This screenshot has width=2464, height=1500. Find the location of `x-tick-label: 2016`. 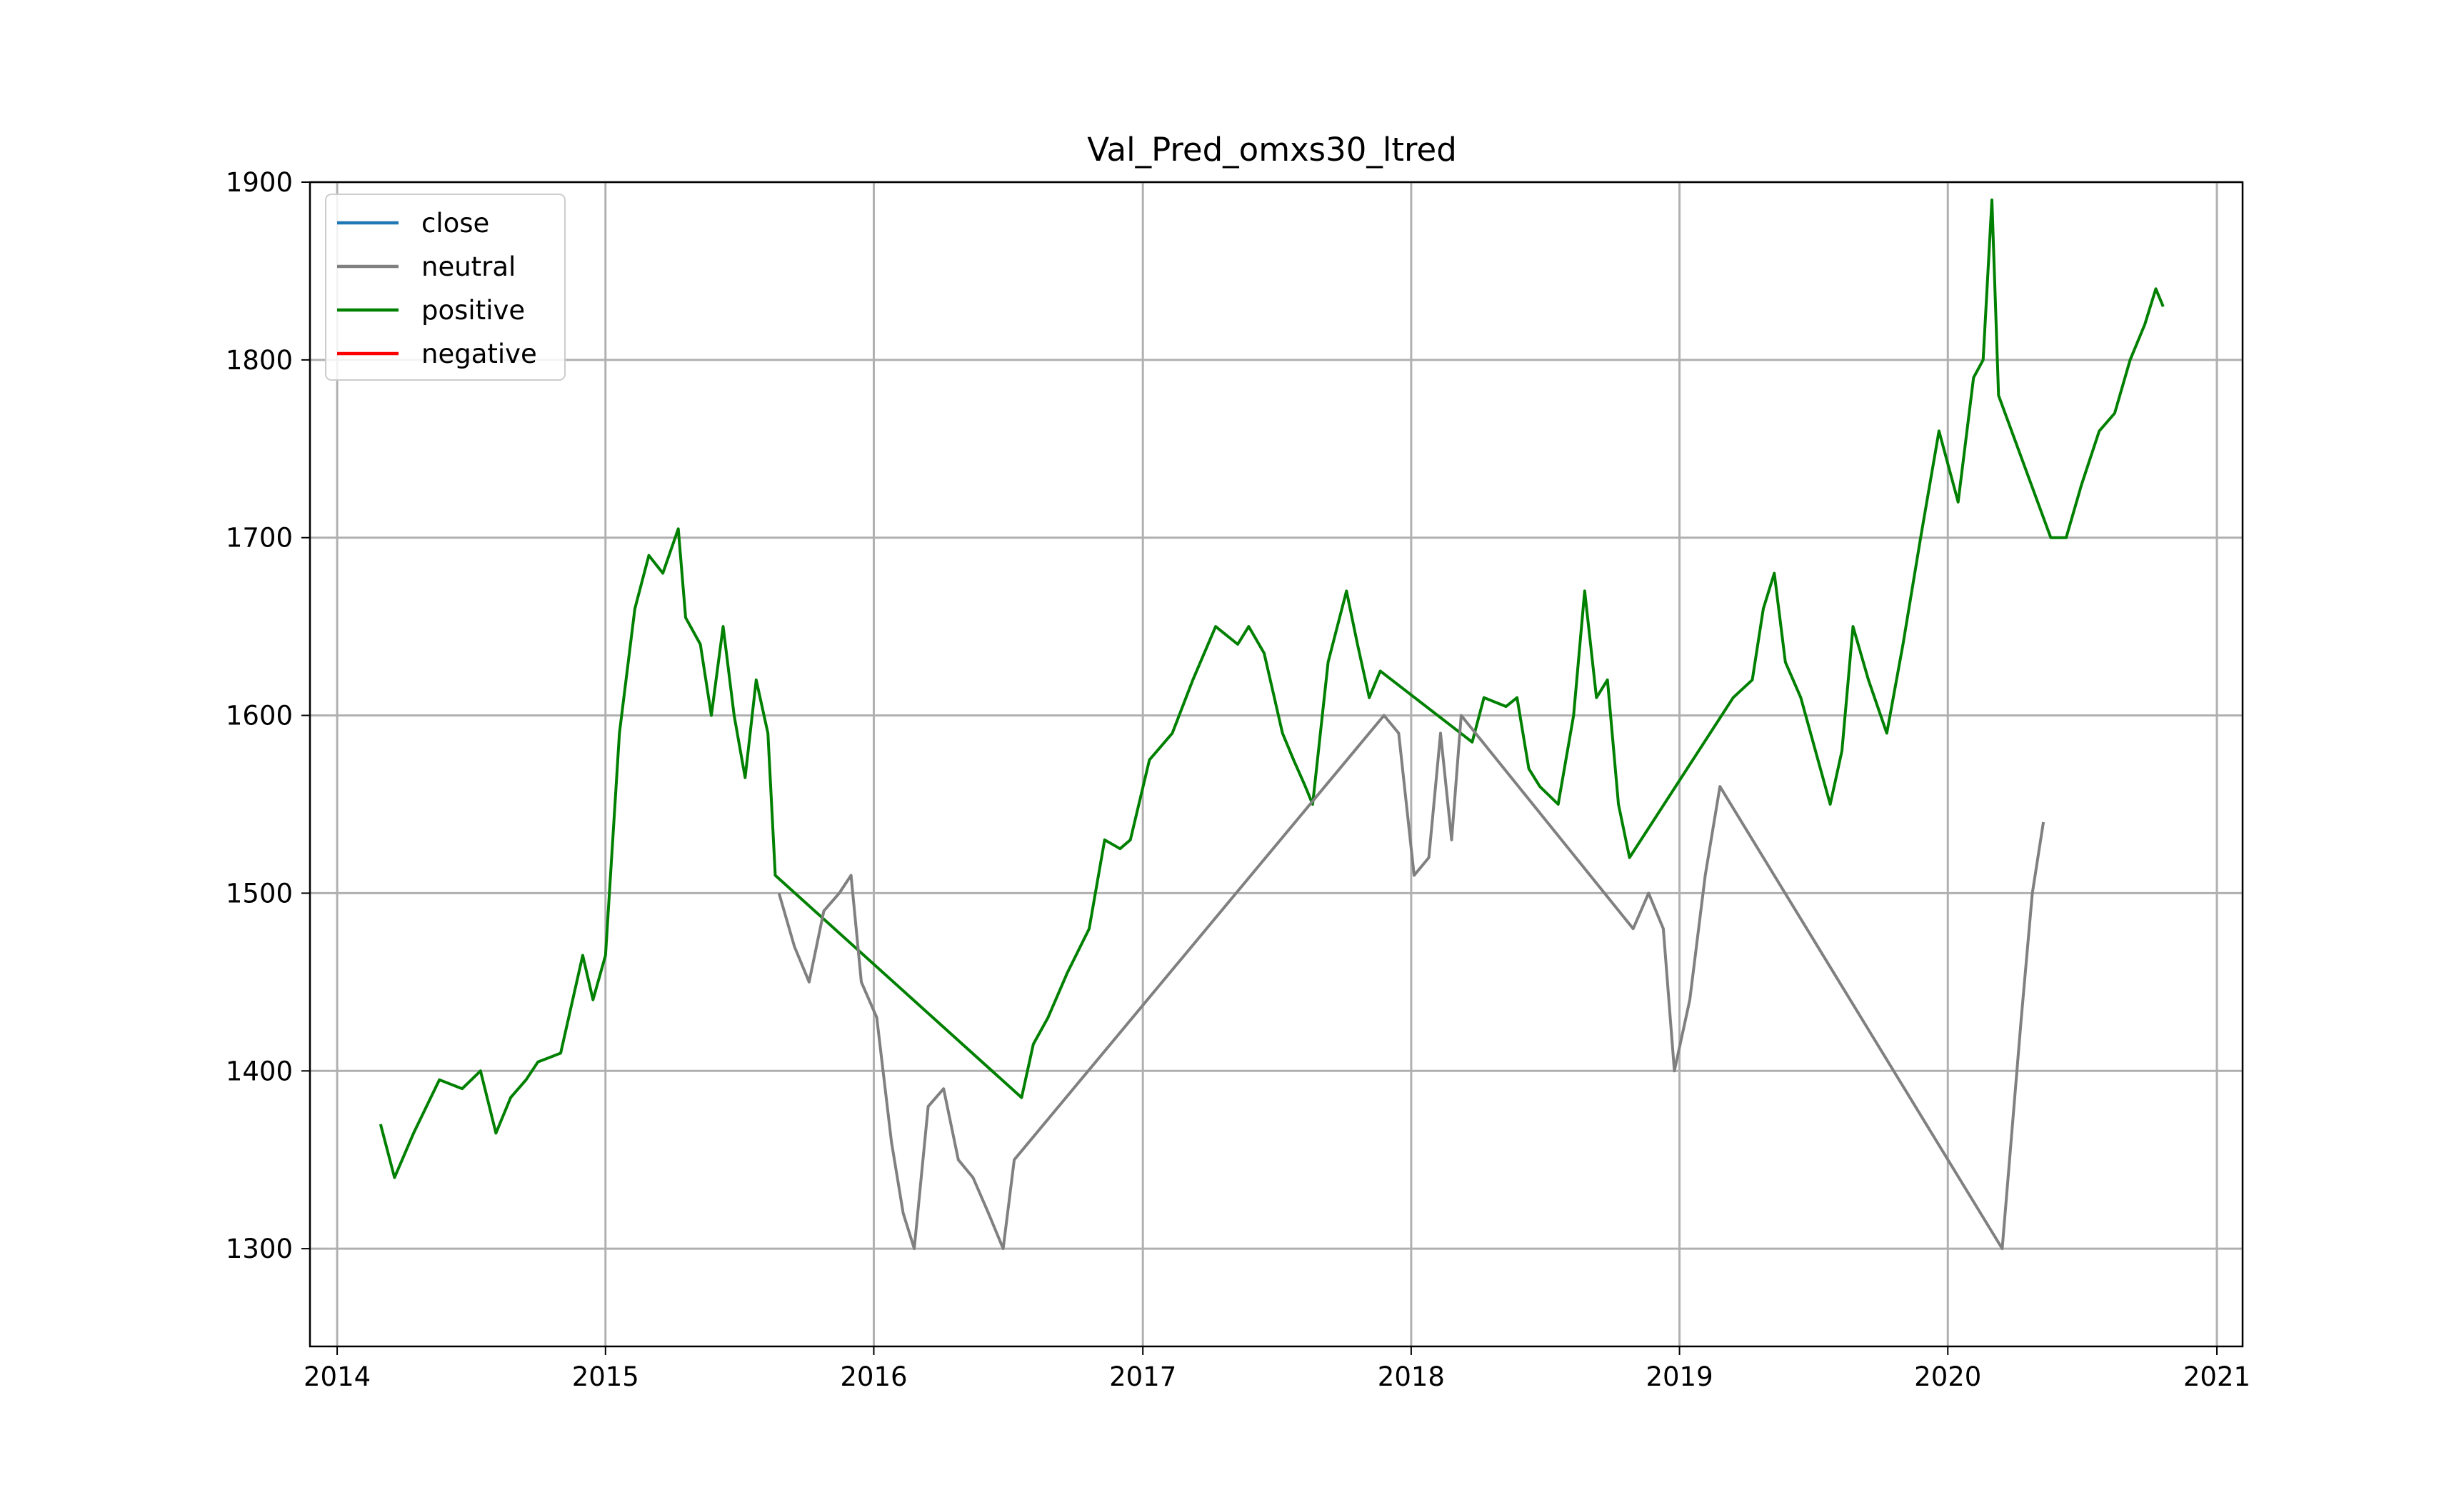

x-tick-label: 2016 is located at coordinates (873, 1376).